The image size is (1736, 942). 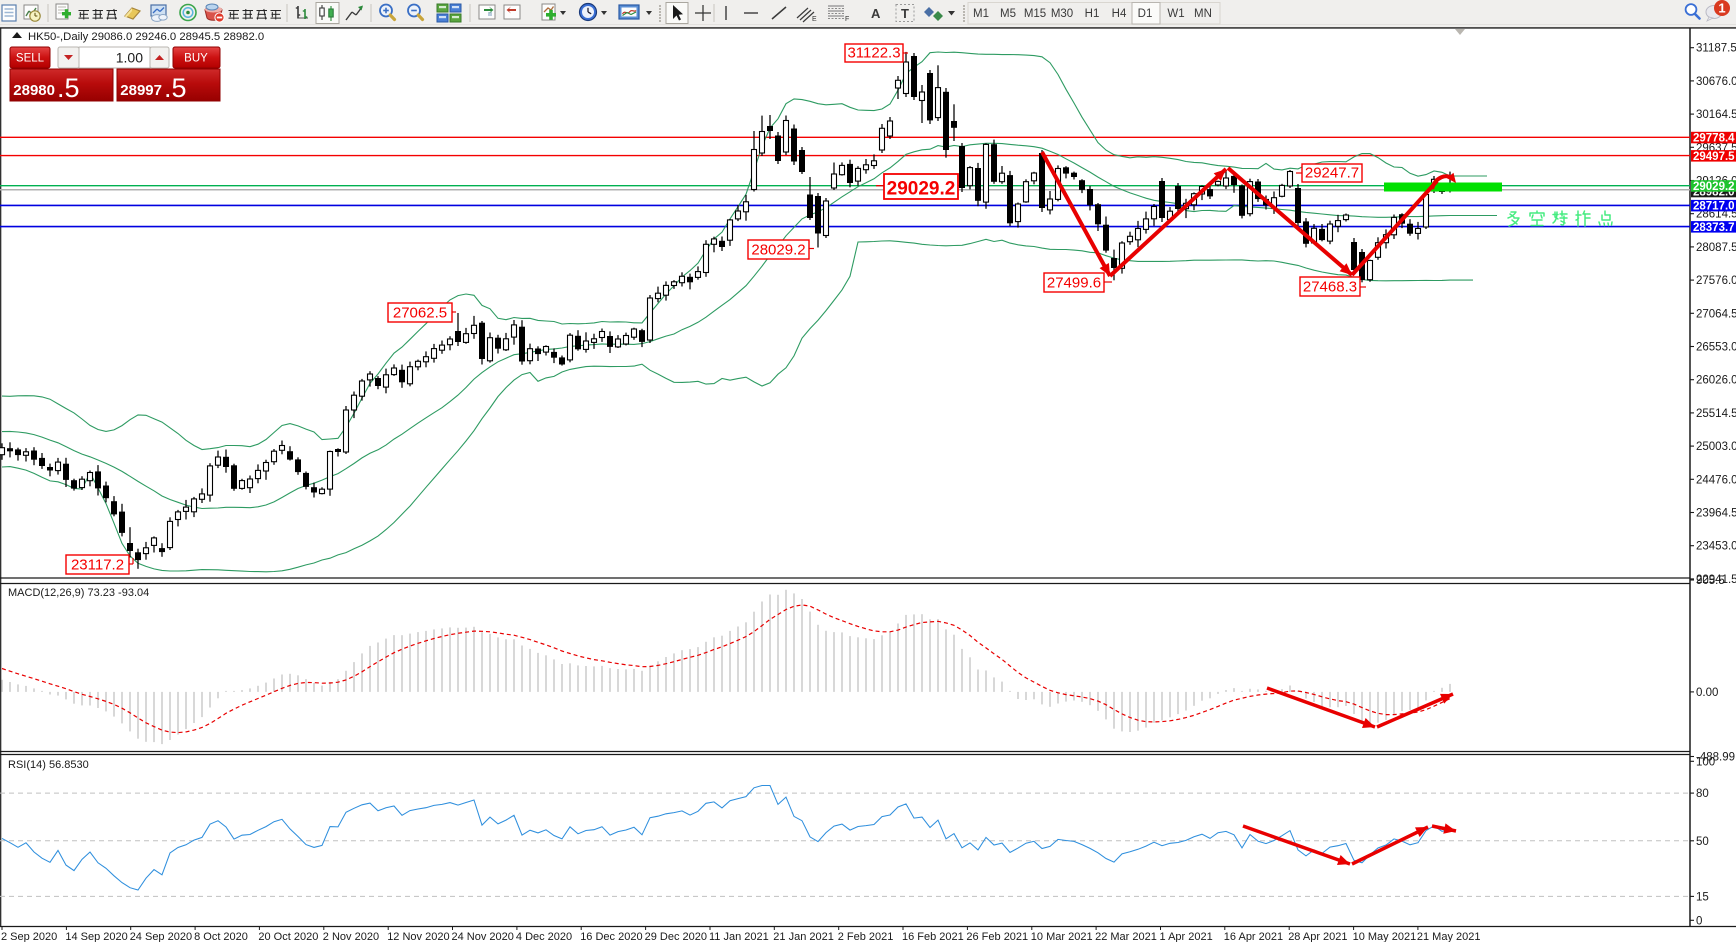 What do you see at coordinates (1119, 14) in the screenshot?
I see `svg-text: H4` at bounding box center [1119, 14].